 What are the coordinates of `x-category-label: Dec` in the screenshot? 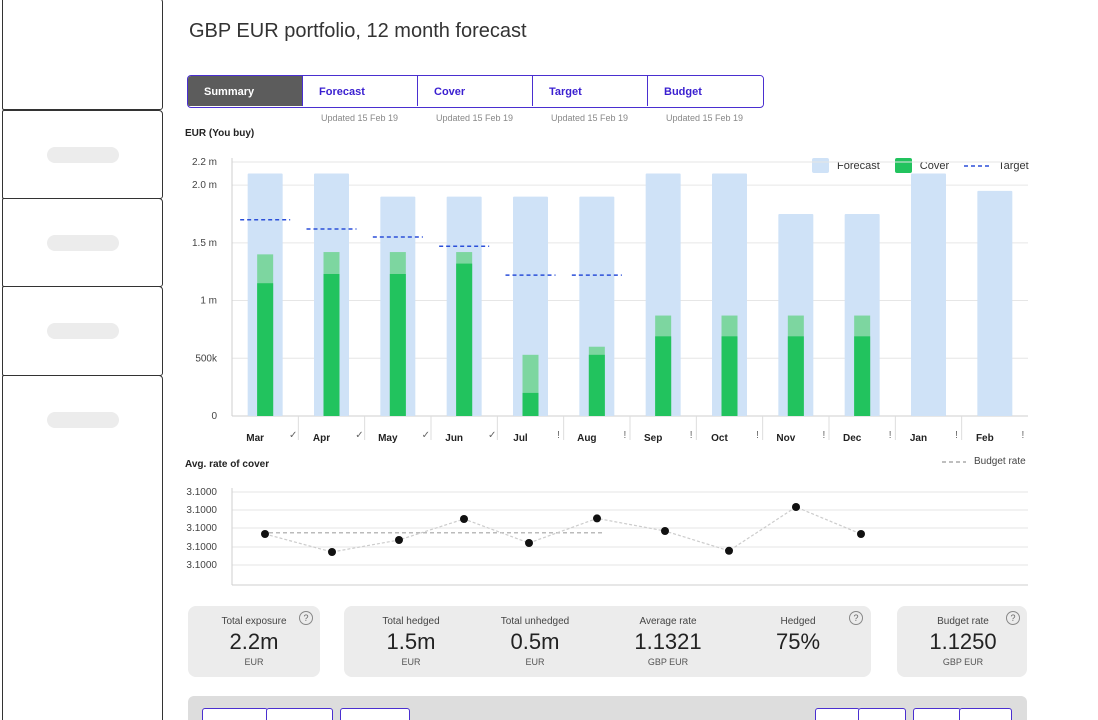 It's located at (852, 438).